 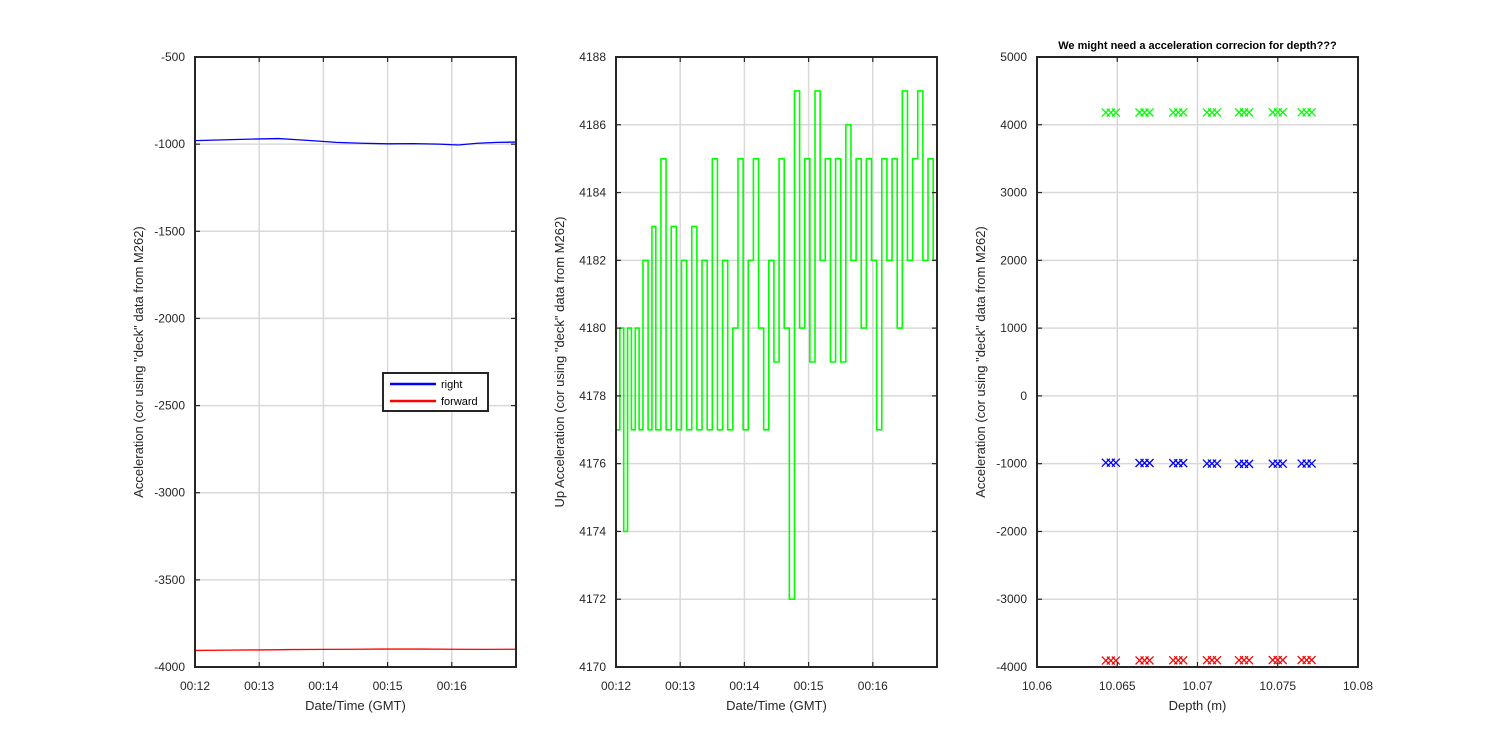 What do you see at coordinates (355, 141) in the screenshot?
I see `series-line-right` at bounding box center [355, 141].